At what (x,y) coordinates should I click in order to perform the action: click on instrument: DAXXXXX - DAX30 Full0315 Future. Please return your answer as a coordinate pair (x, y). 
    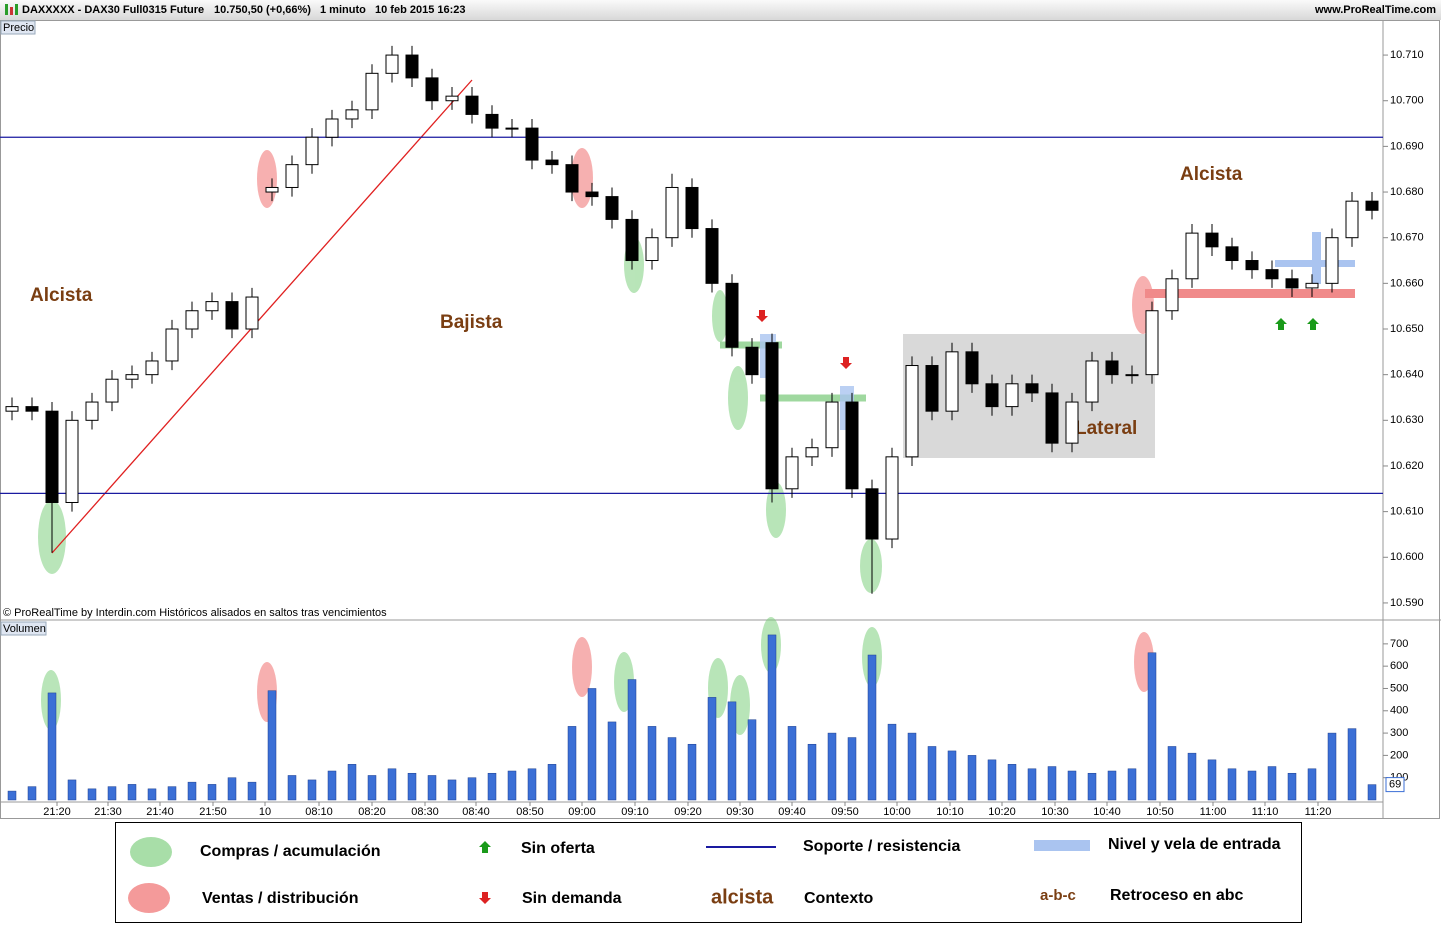
    Looking at the image, I should click on (113, 10).